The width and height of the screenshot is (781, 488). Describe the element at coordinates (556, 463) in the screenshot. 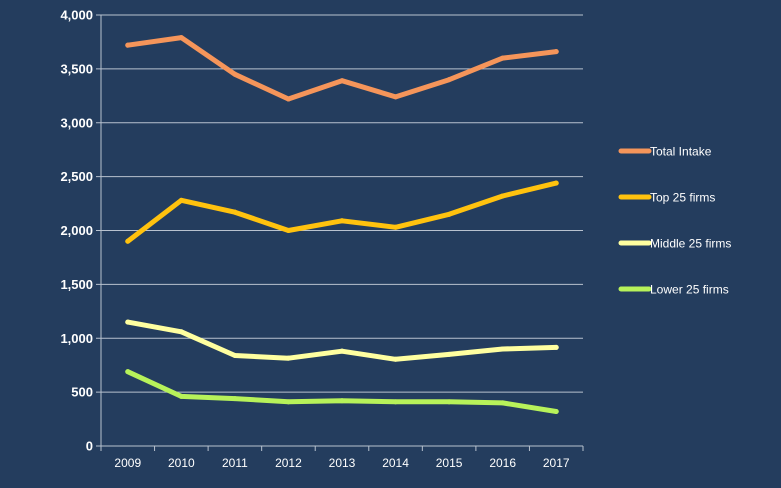

I see `x-tick-label: 2017` at that location.